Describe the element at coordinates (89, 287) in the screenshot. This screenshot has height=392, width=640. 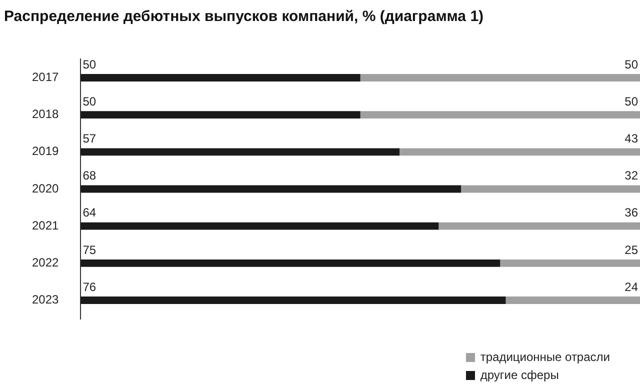
I see `data-label: 76` at that location.